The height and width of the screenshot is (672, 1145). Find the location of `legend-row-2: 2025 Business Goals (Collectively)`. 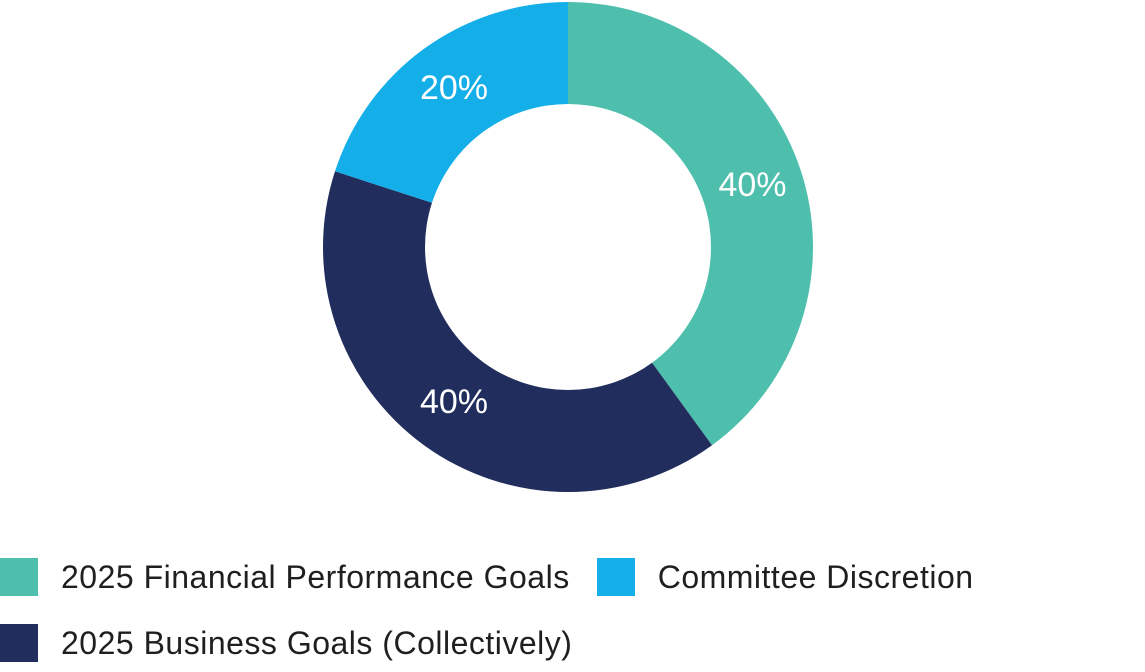

legend-row-2: 2025 Business Goals (Collectively) is located at coordinates (572, 643).